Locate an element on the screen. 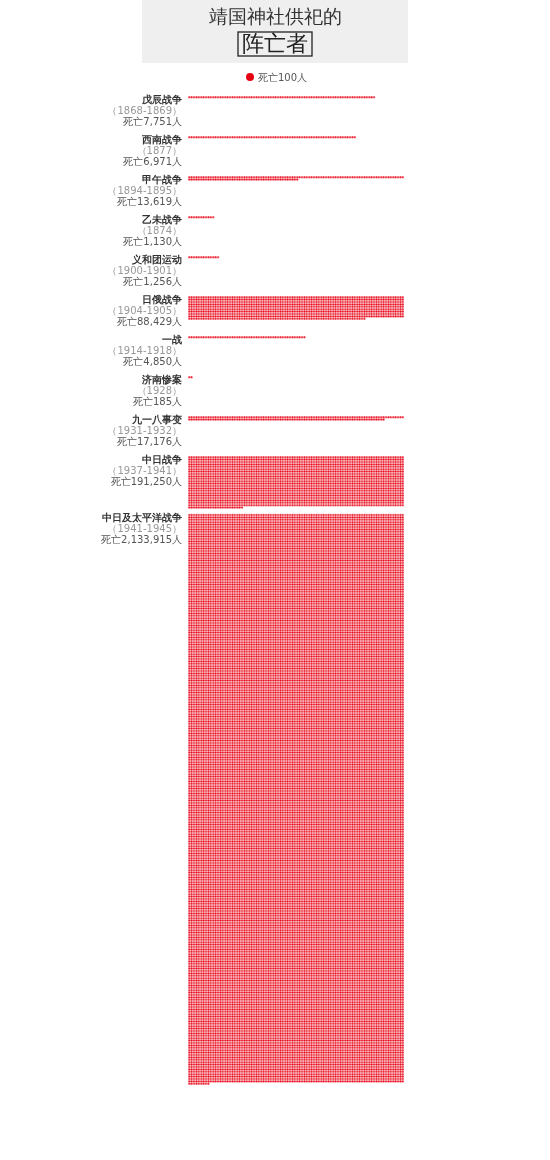 The image size is (550, 1160). category-label: 日俄战争（1904-1905） is located at coordinates (144, 305).